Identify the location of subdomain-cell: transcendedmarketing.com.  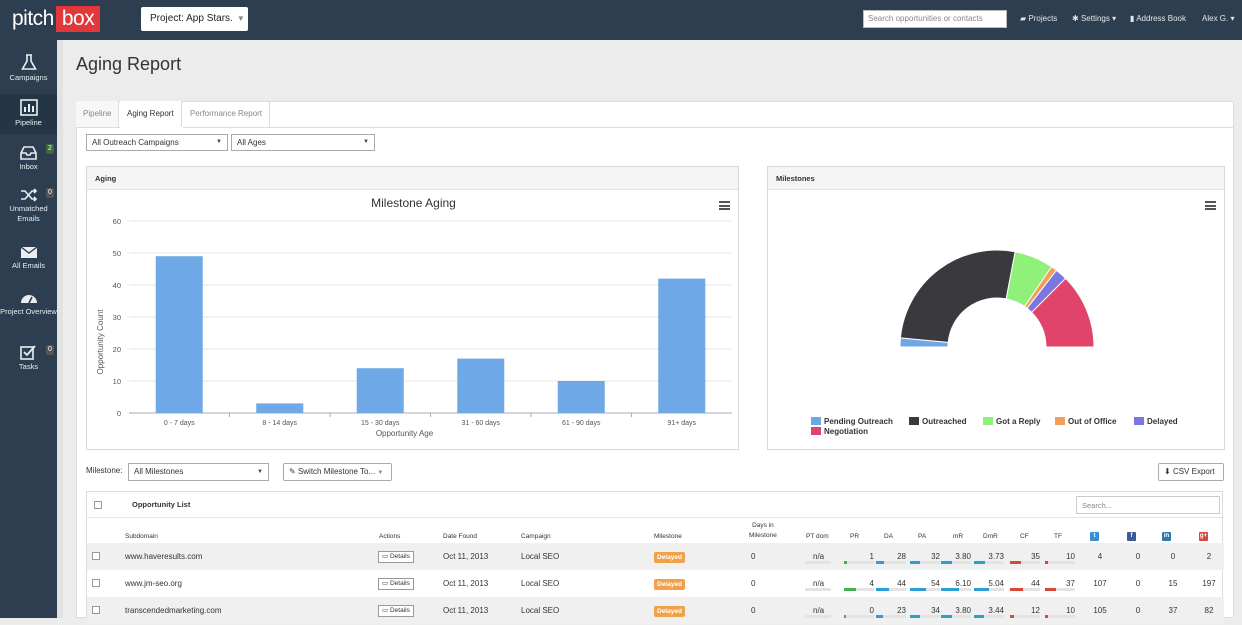
(173, 610).